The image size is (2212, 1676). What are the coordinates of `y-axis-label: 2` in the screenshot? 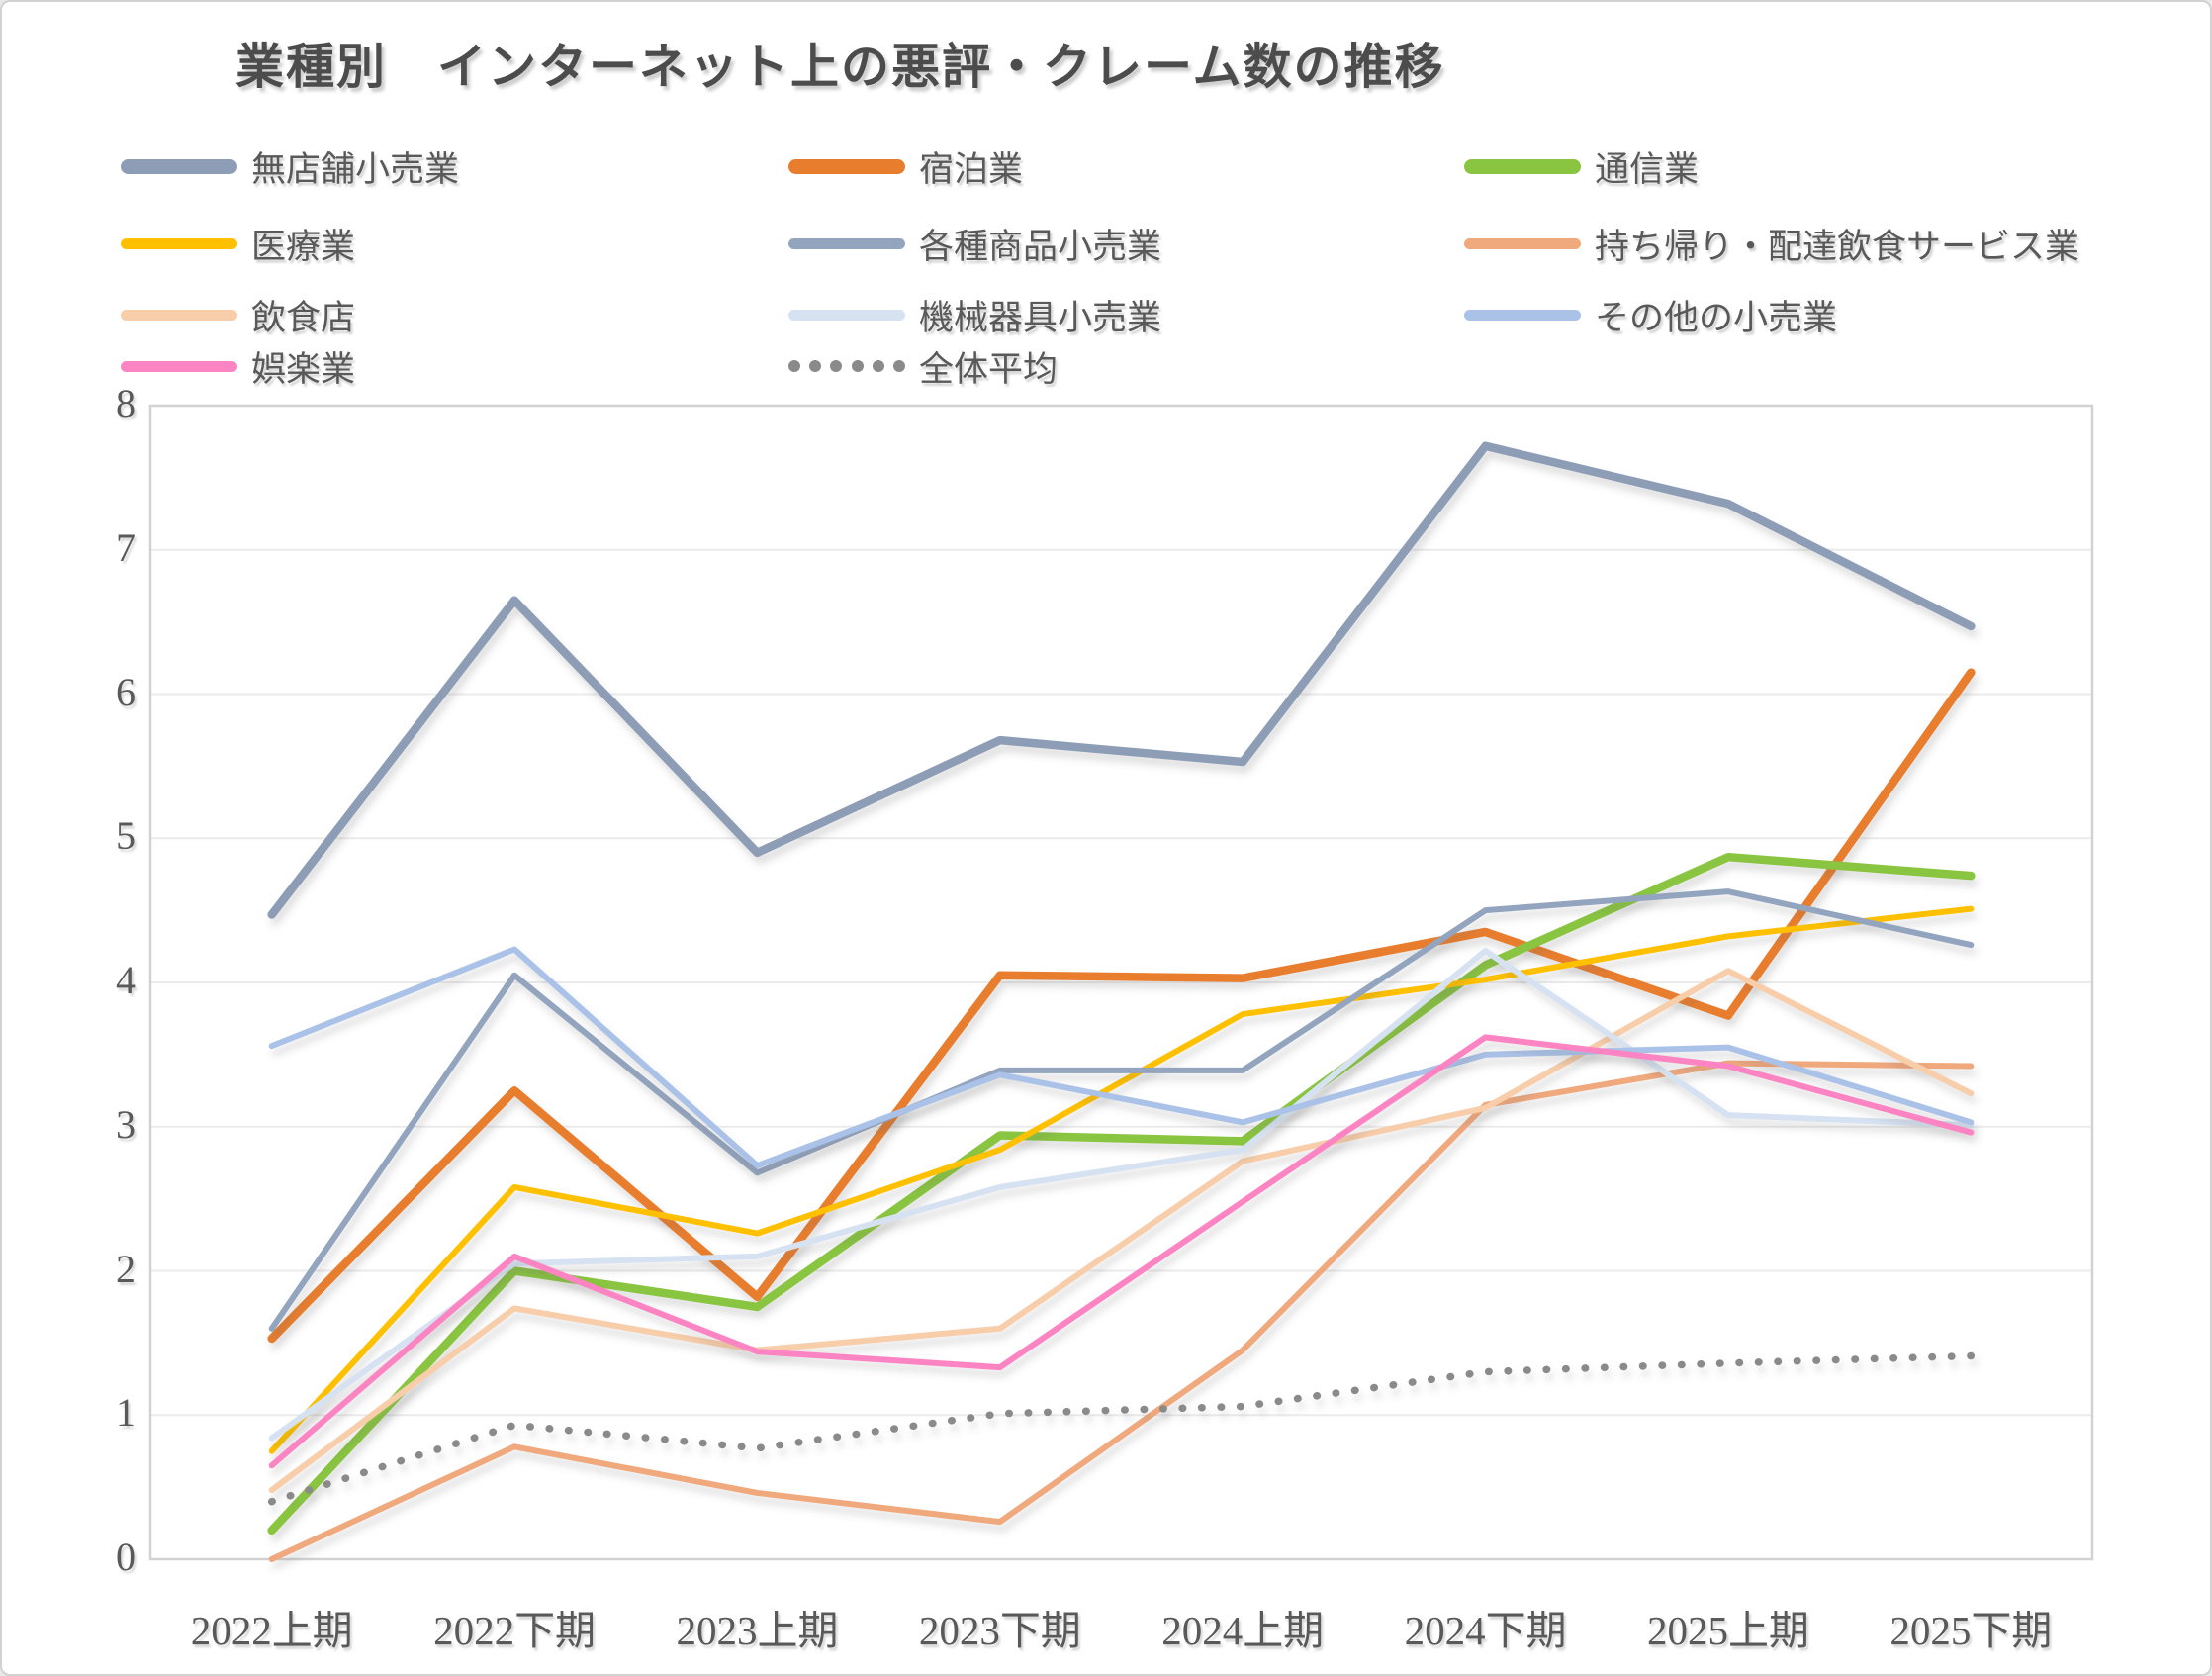 It's located at (126, 1268).